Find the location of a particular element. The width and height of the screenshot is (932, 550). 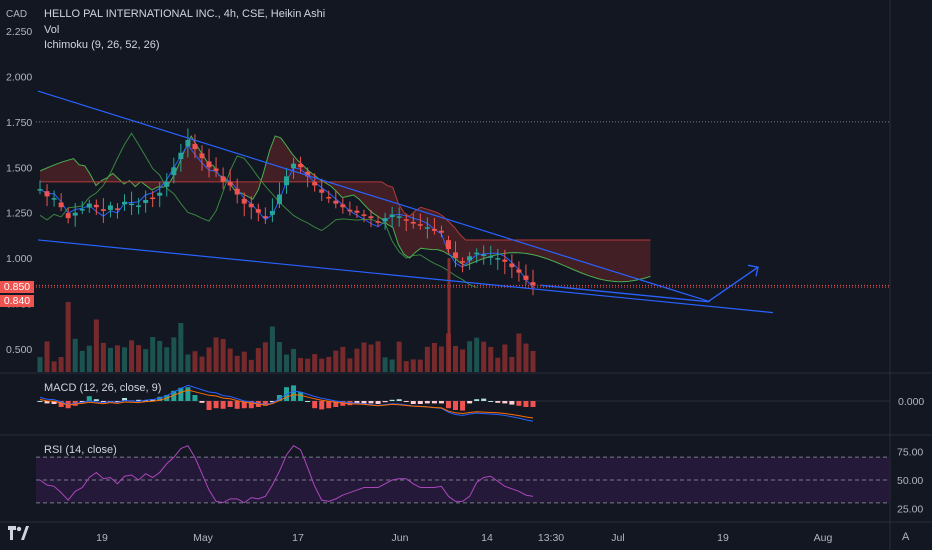

ichimoku-legend: Ichimoku (9, 26, 52, 26) is located at coordinates (102, 45).